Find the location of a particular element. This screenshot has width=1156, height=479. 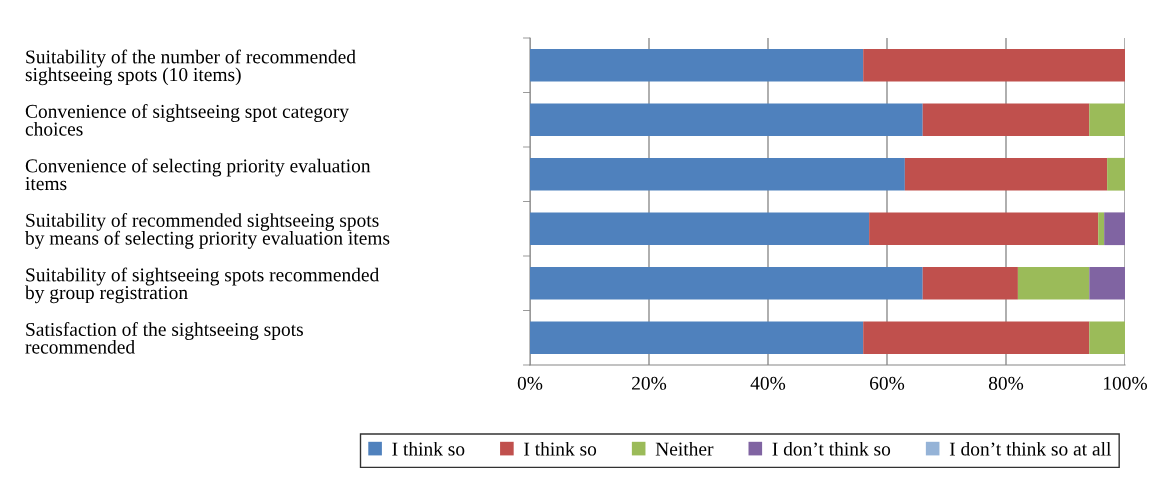

x-tick-label: 0% is located at coordinates (530, 383).